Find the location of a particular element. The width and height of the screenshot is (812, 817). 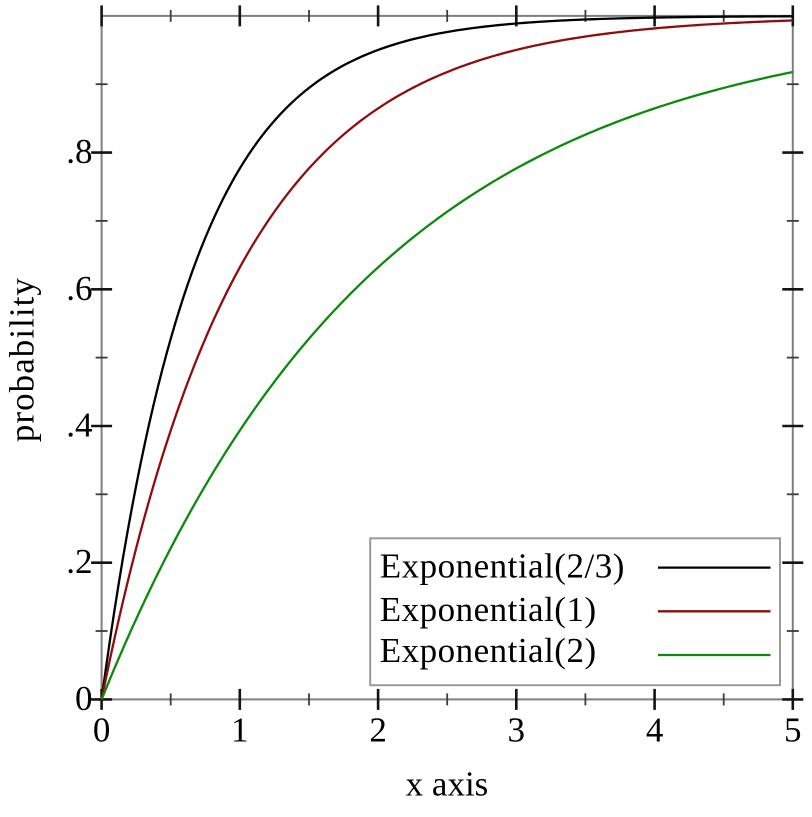

svg-text: x axis is located at coordinates (447, 784).